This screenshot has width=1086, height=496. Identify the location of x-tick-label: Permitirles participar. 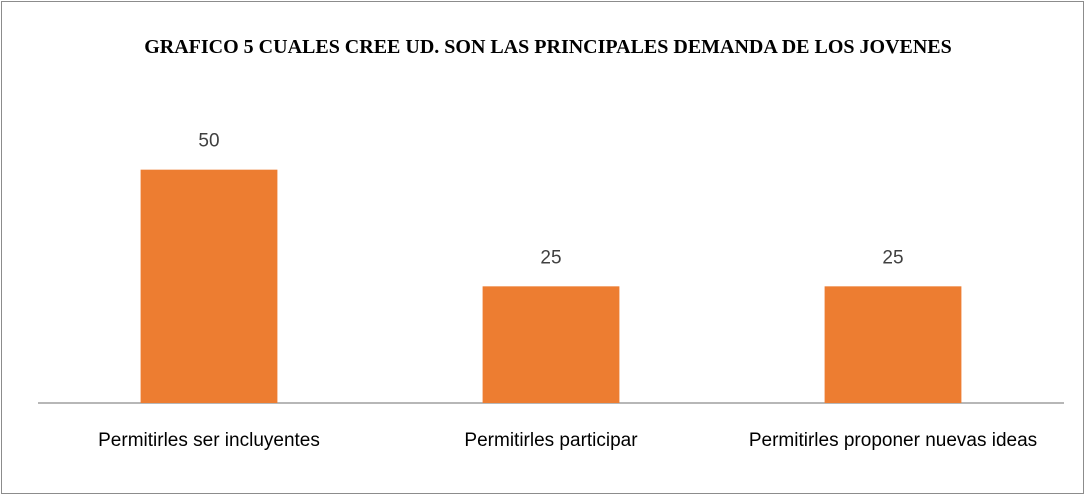
(551, 440).